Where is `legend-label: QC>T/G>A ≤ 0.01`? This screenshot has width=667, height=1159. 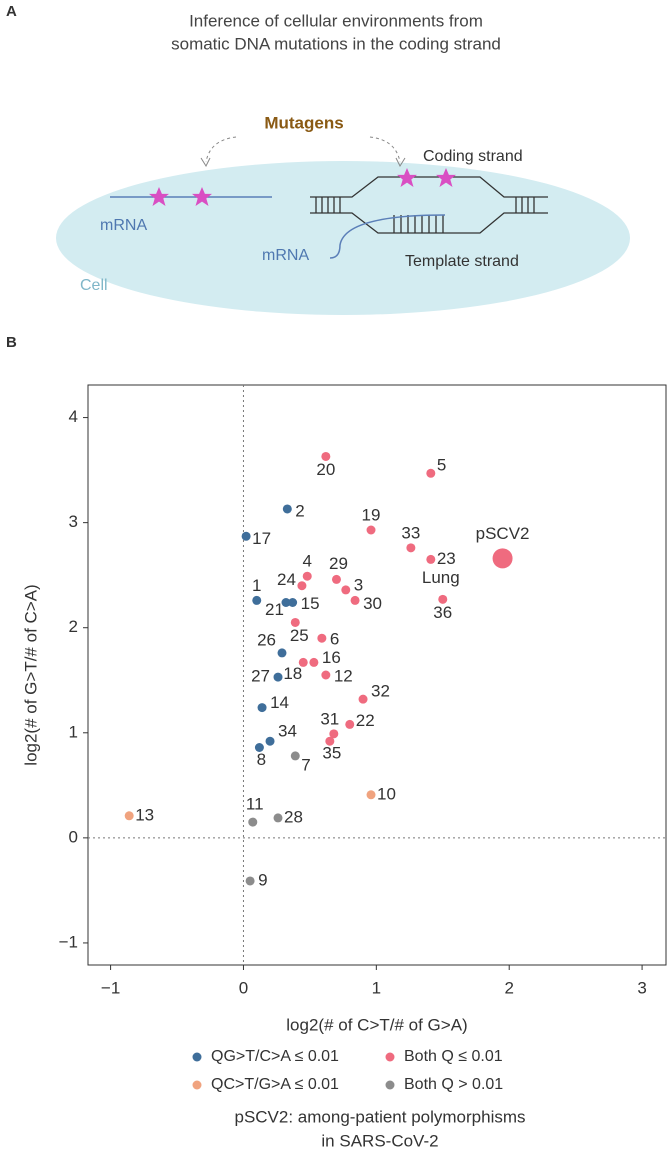 legend-label: QC>T/G>A ≤ 0.01 is located at coordinates (275, 1084).